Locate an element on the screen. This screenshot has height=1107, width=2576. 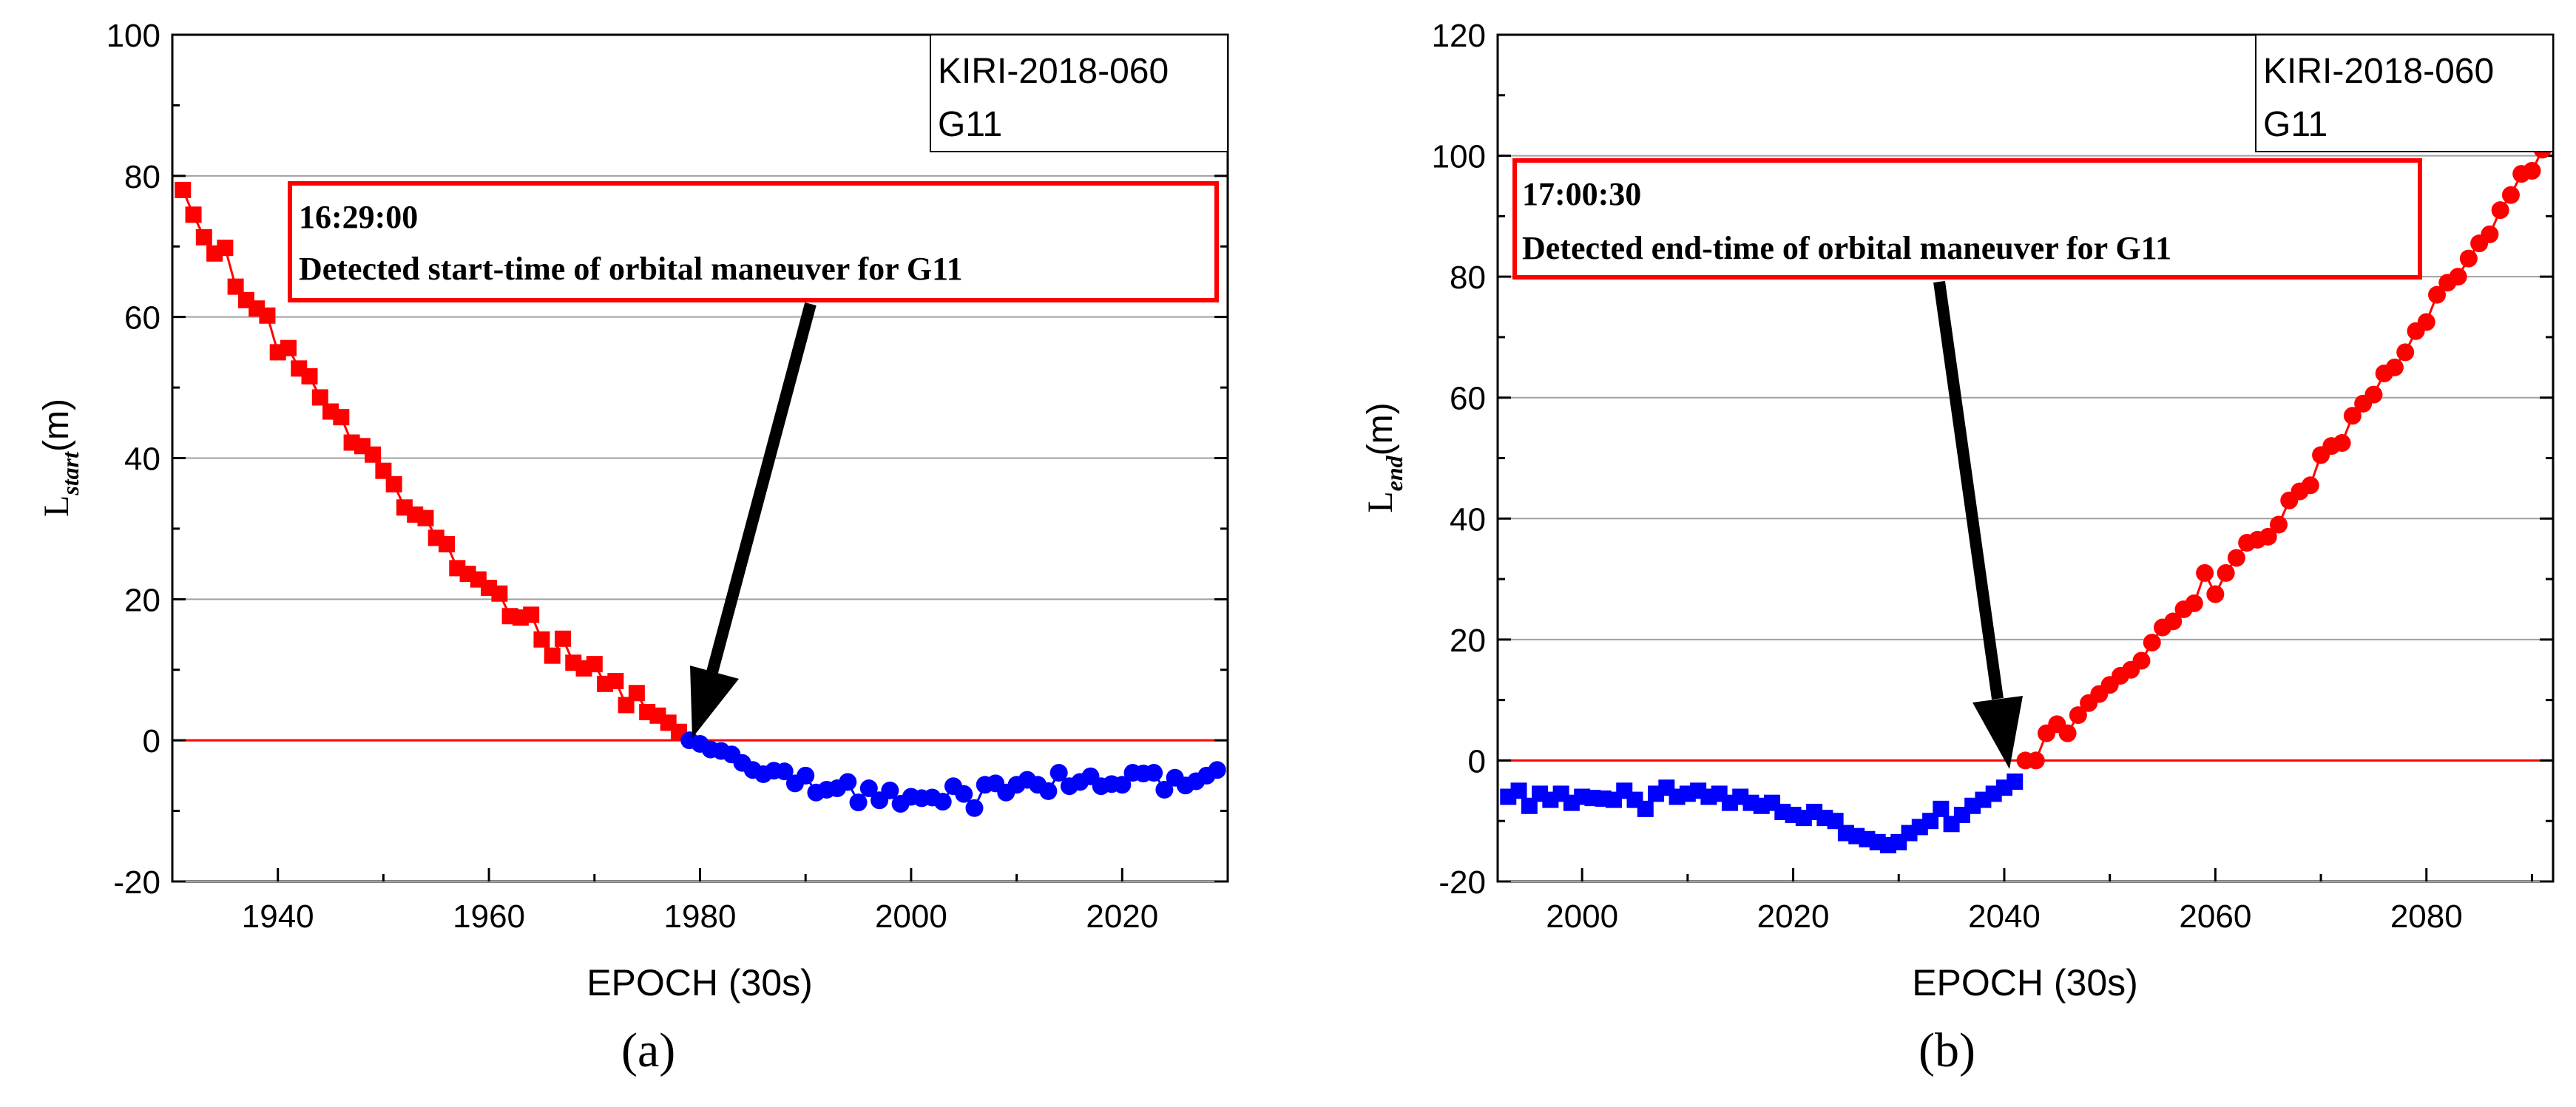
panel-a-x-axis-label: EPOCH (30s) is located at coordinates (699, 982).